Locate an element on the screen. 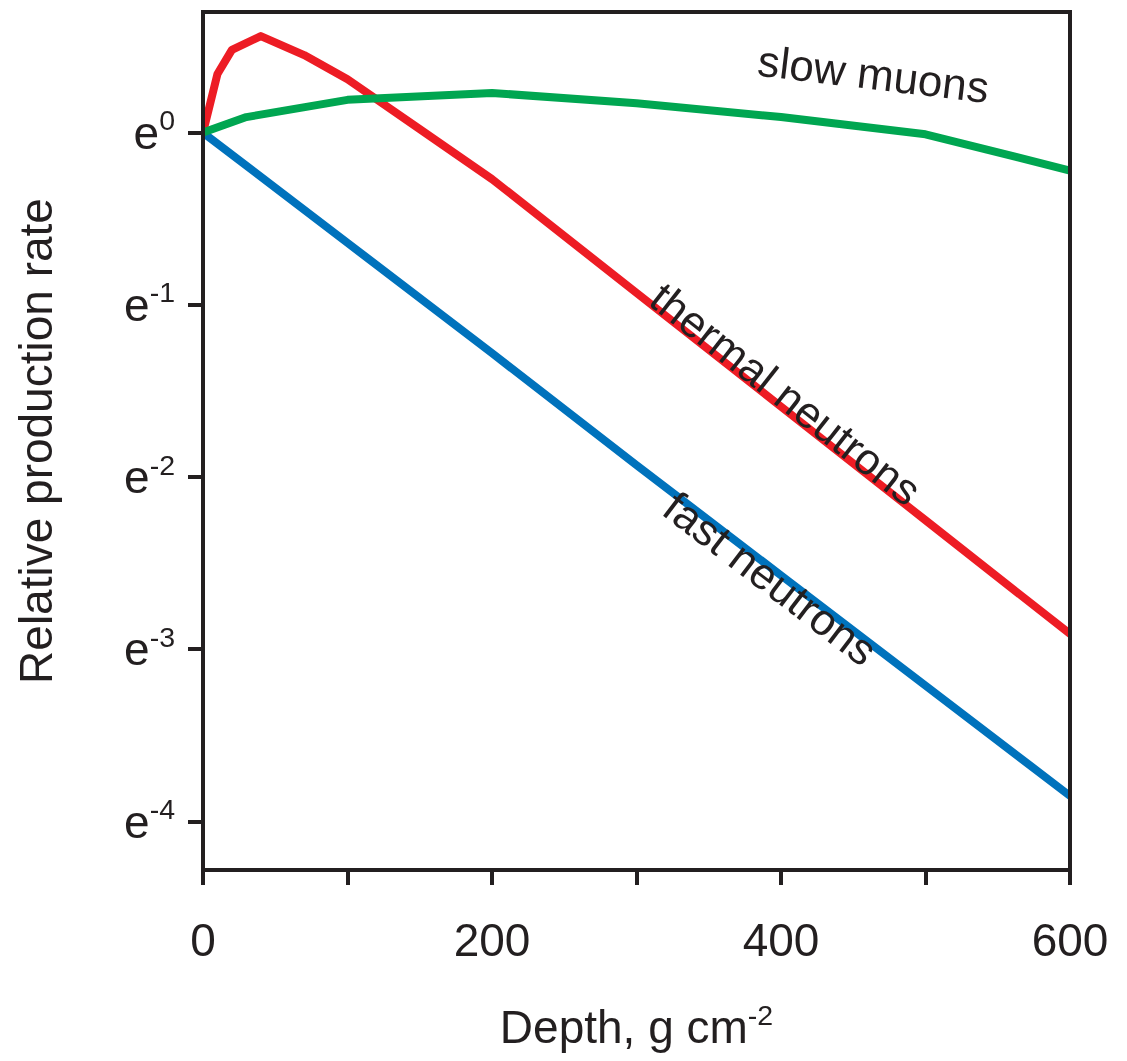  x-tick-label: 200 is located at coordinates (492, 940).